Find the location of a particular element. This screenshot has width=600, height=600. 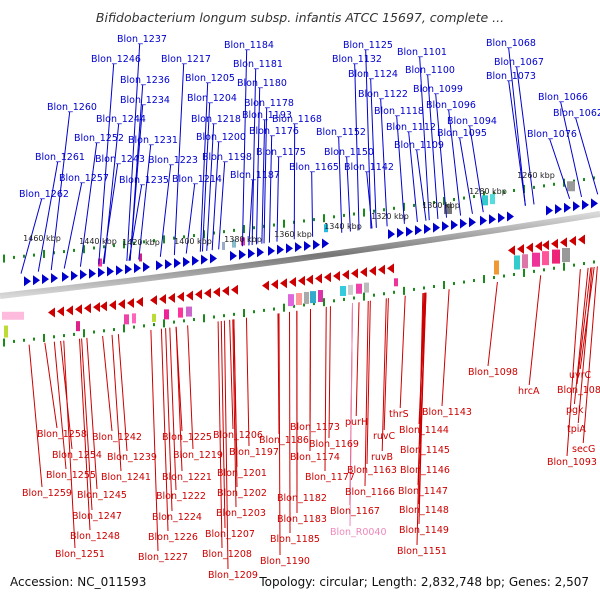

gene-label-blon-1197: Blon_1197 is located at coordinates (254, 452).